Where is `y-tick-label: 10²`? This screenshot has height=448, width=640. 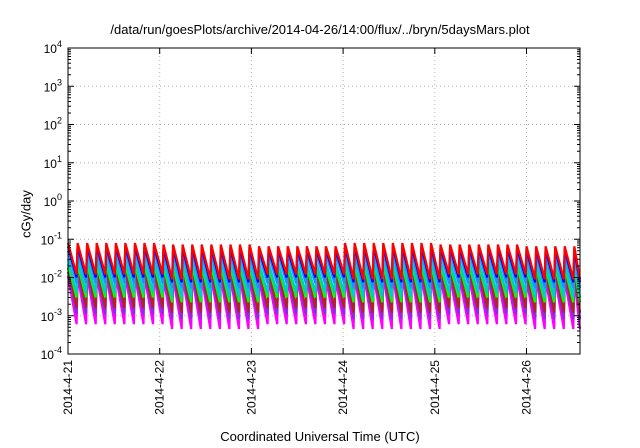
y-tick-label: 10² is located at coordinates (53, 124).